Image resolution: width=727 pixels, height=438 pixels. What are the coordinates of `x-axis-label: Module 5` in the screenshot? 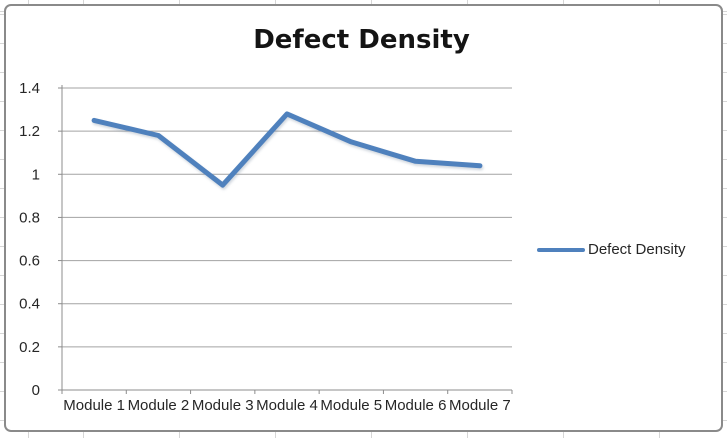 It's located at (351, 405).